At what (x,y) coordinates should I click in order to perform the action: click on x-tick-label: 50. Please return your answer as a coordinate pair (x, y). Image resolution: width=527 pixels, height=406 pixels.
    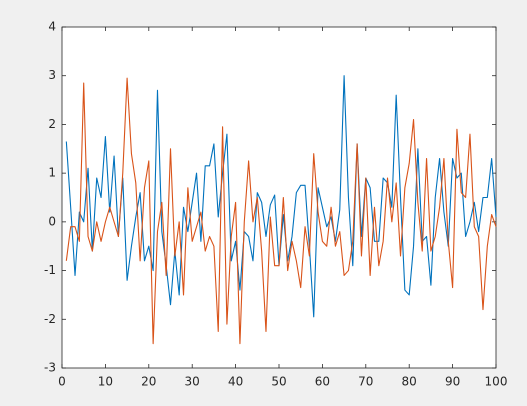
    Looking at the image, I should click on (278, 382).